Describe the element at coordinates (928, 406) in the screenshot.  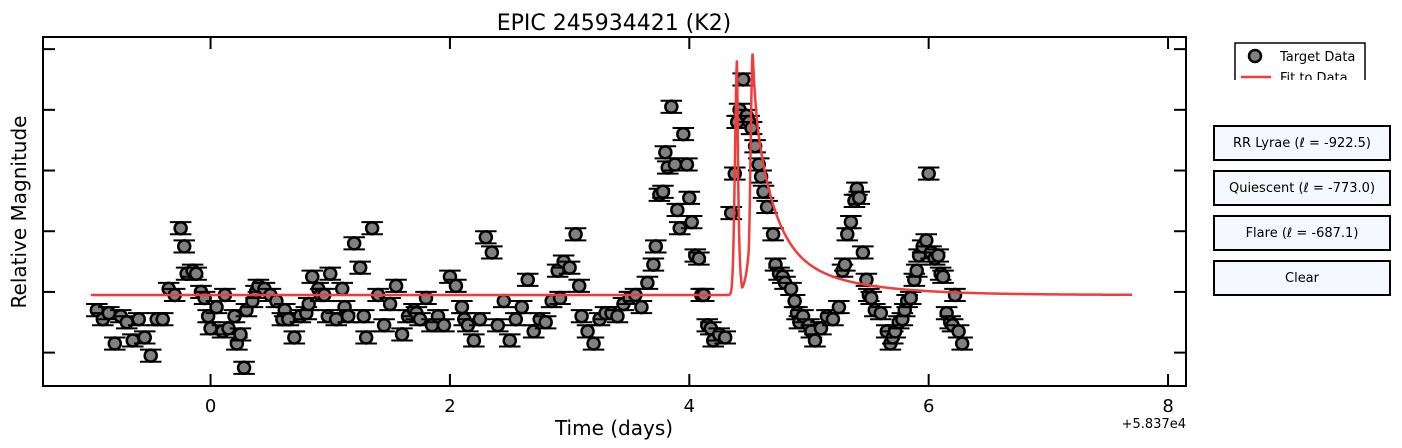
I see `x-tick-label: 6` at that location.